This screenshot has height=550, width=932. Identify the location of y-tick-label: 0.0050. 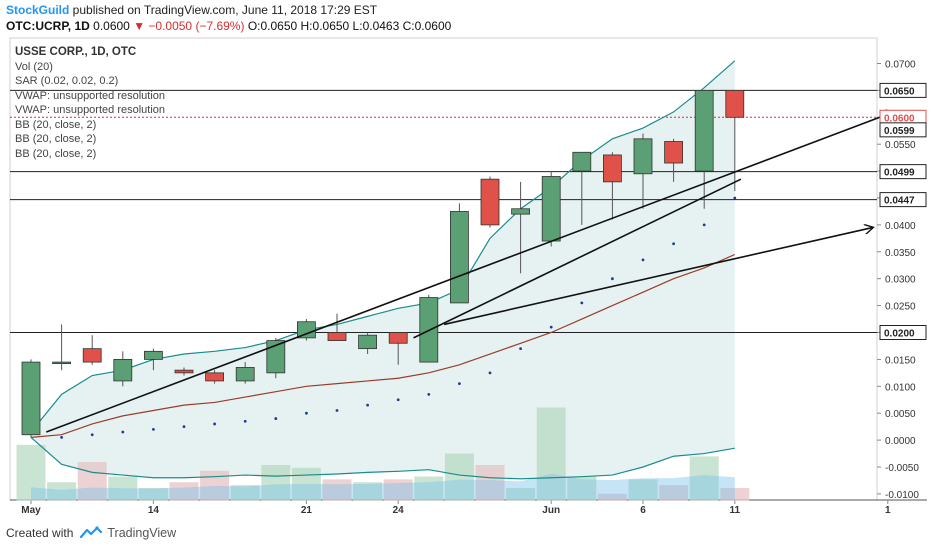
(900, 414).